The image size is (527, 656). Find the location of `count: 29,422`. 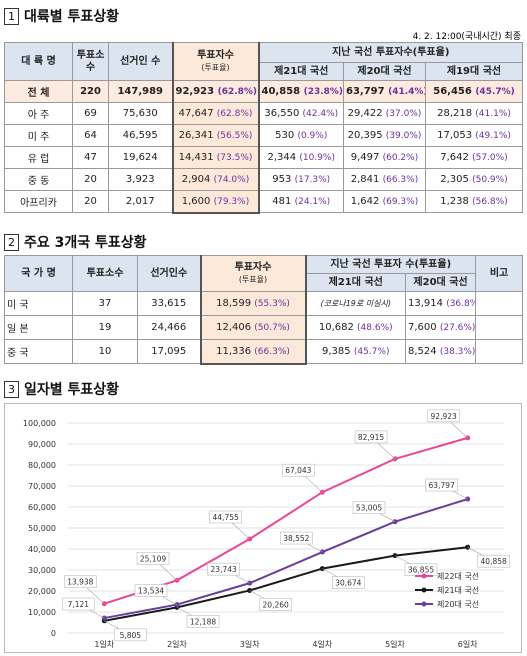

count: 29,422 is located at coordinates (365, 113).